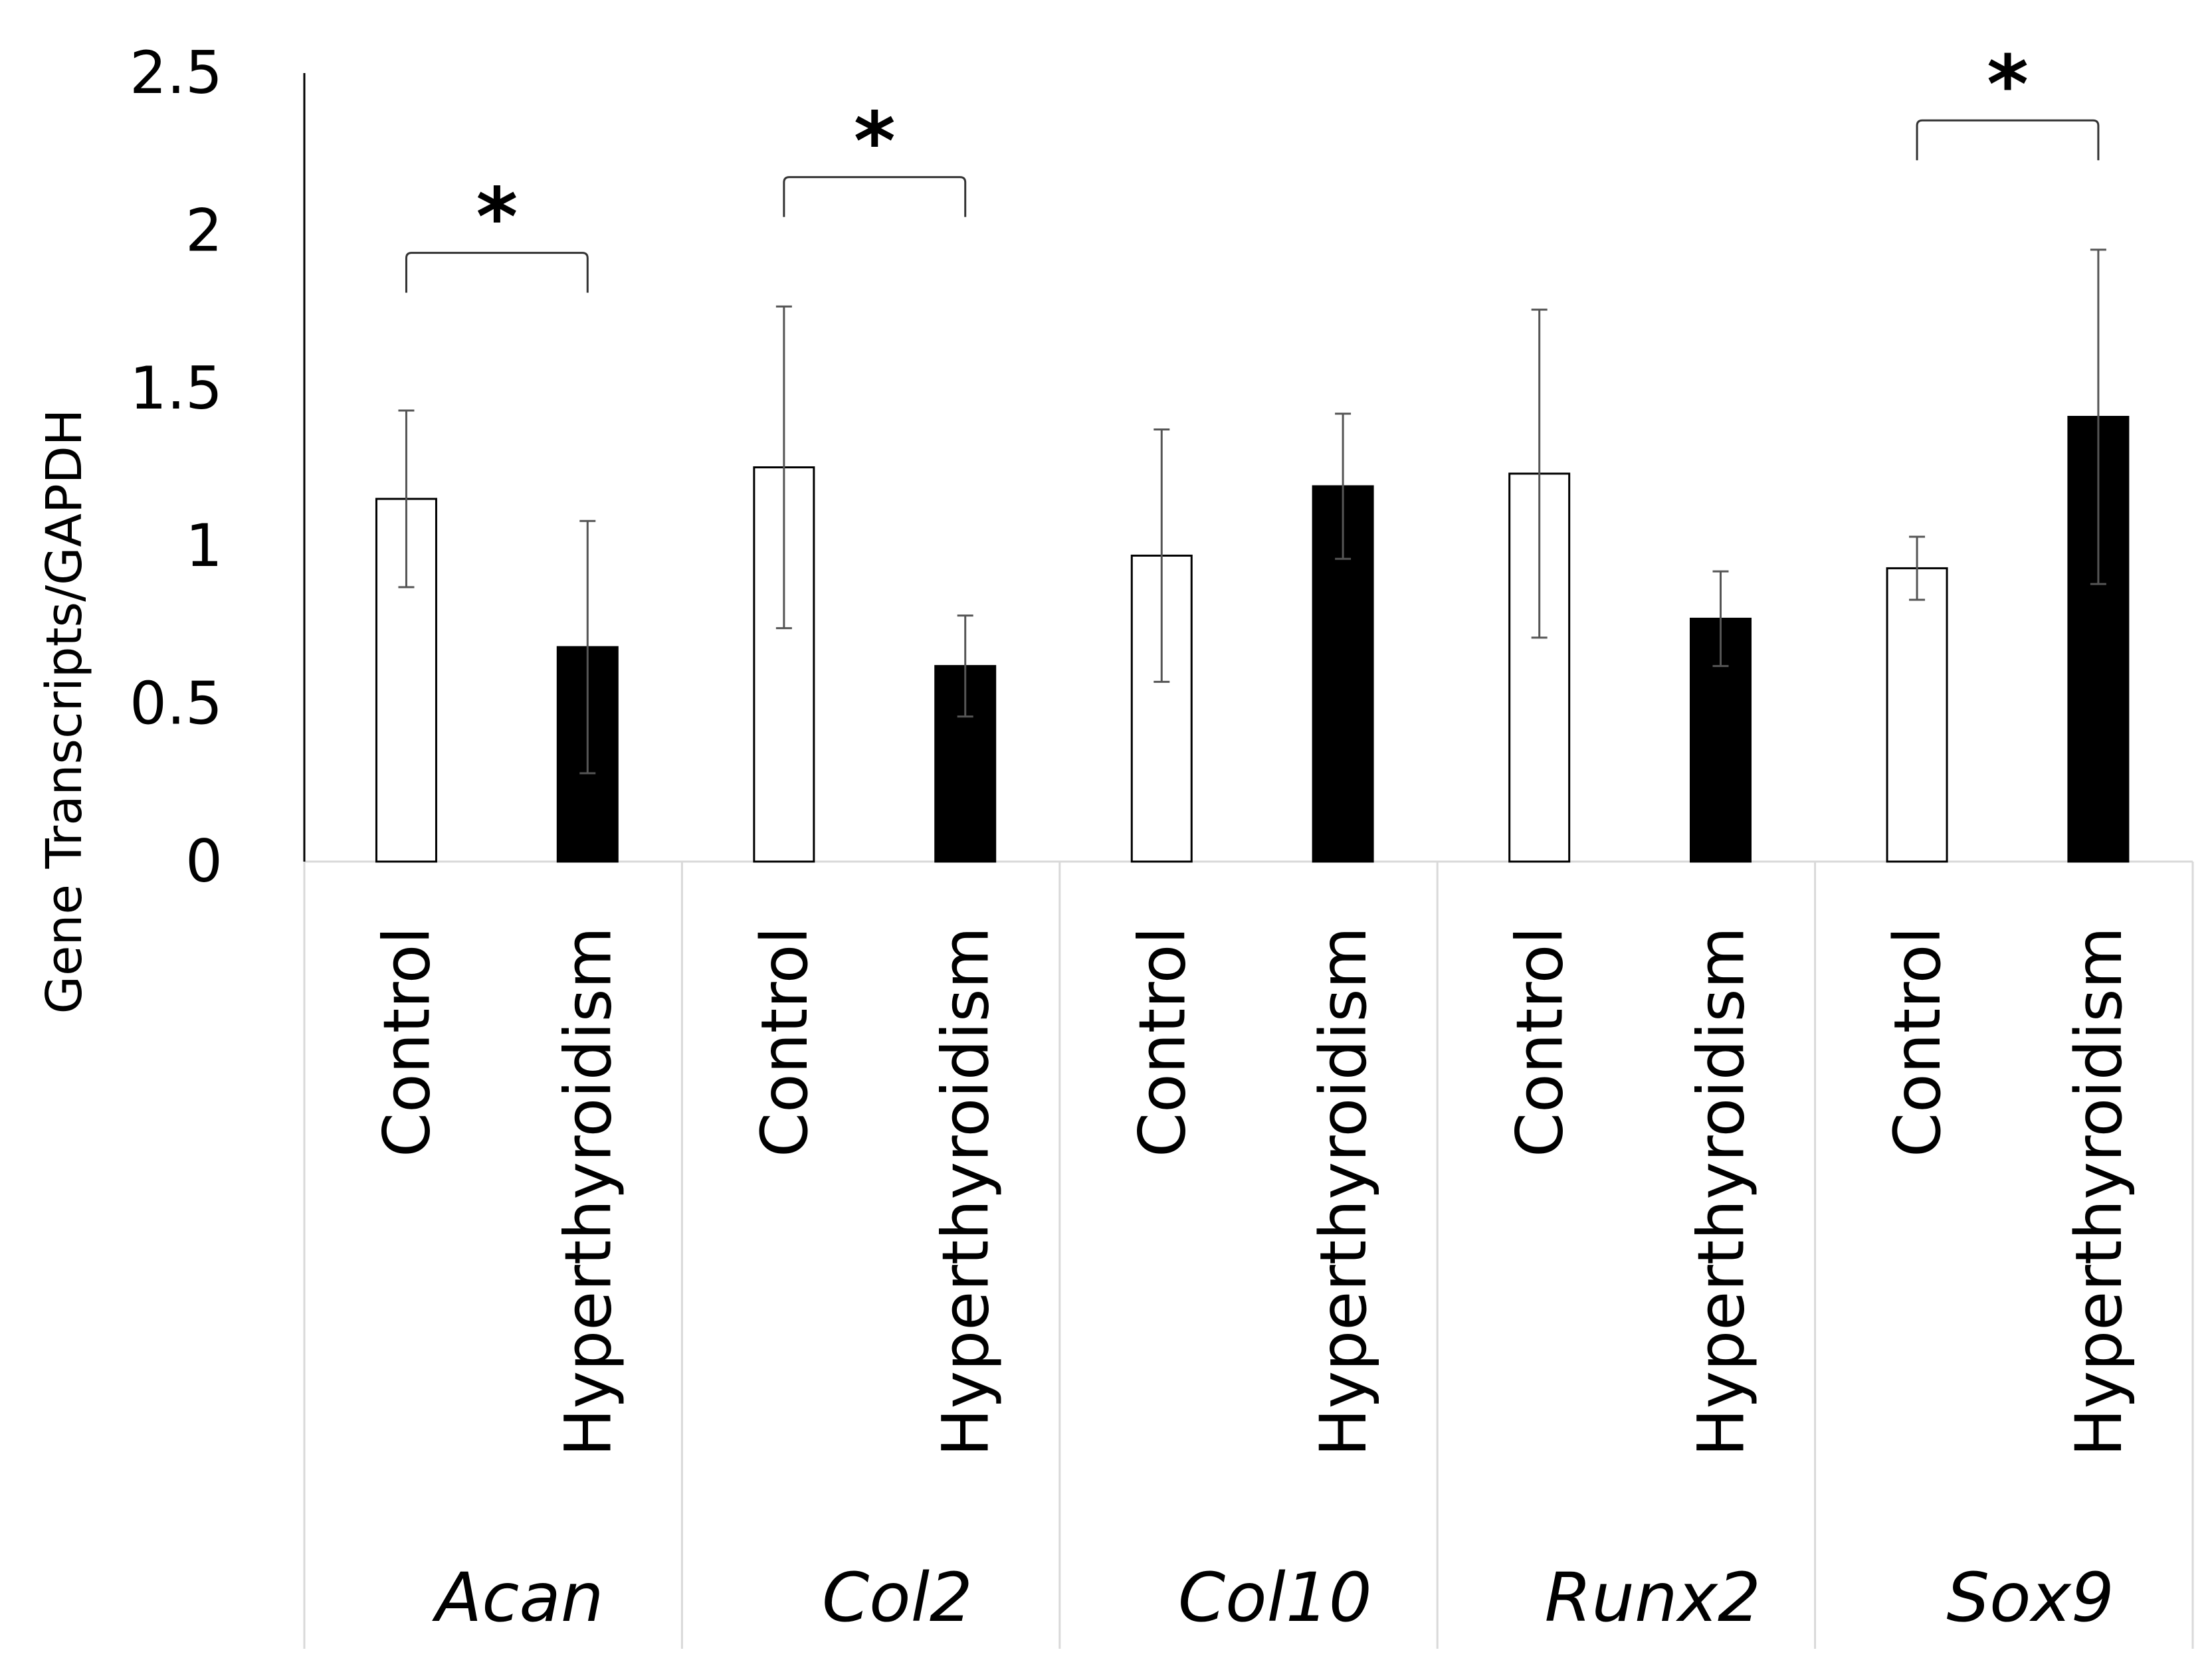  What do you see at coordinates (204, 546) in the screenshot?
I see `y-tick-label: 1` at bounding box center [204, 546].